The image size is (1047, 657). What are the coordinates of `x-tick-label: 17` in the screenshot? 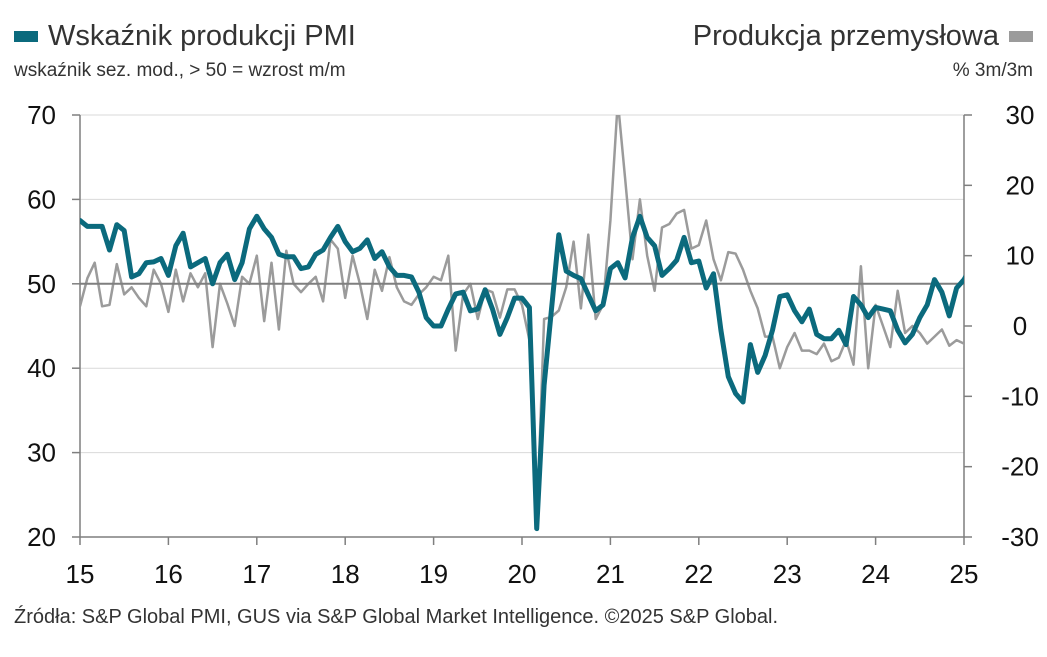 It's located at (256, 574).